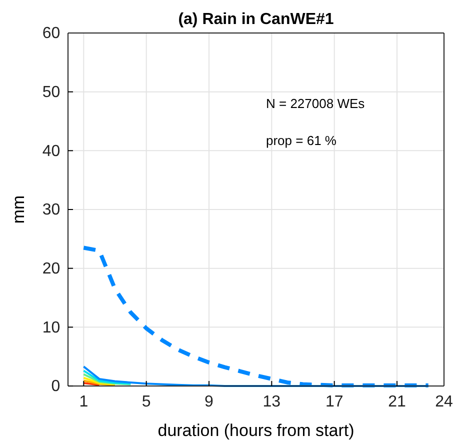 This screenshot has height=444, width=457. I want to click on y-tick-label: 50, so click(51, 92).